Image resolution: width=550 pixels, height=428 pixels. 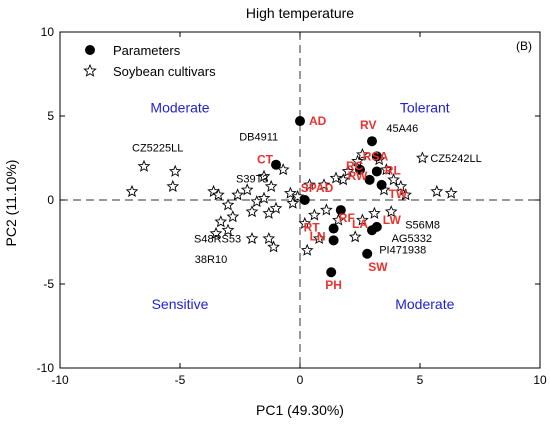 What do you see at coordinates (402, 250) in the screenshot?
I see `cultivar-label: PI471938` at bounding box center [402, 250].